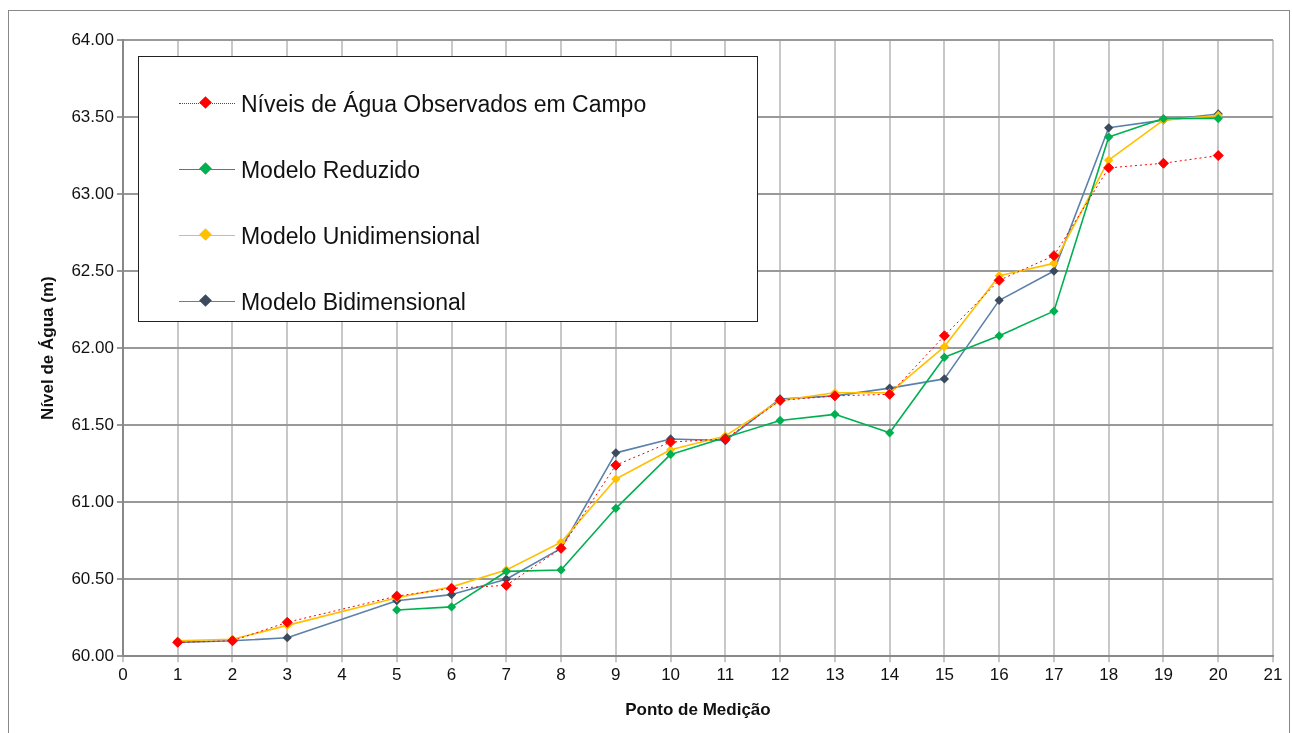 The width and height of the screenshot is (1292, 733). What do you see at coordinates (780, 675) in the screenshot?
I see `x-tick-label: 12` at bounding box center [780, 675].